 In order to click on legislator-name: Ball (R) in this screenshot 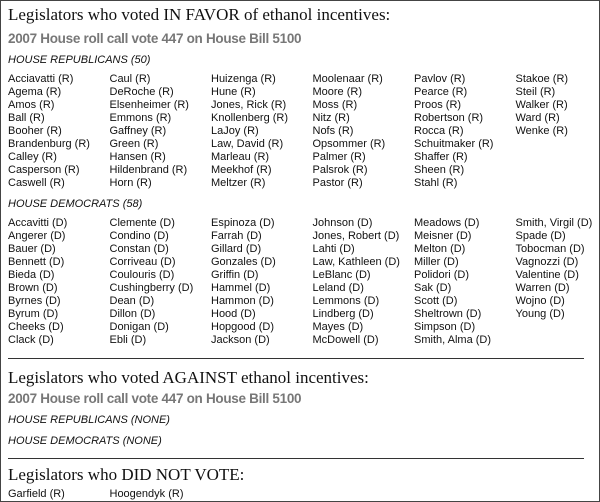, I will do `click(26, 118)`.